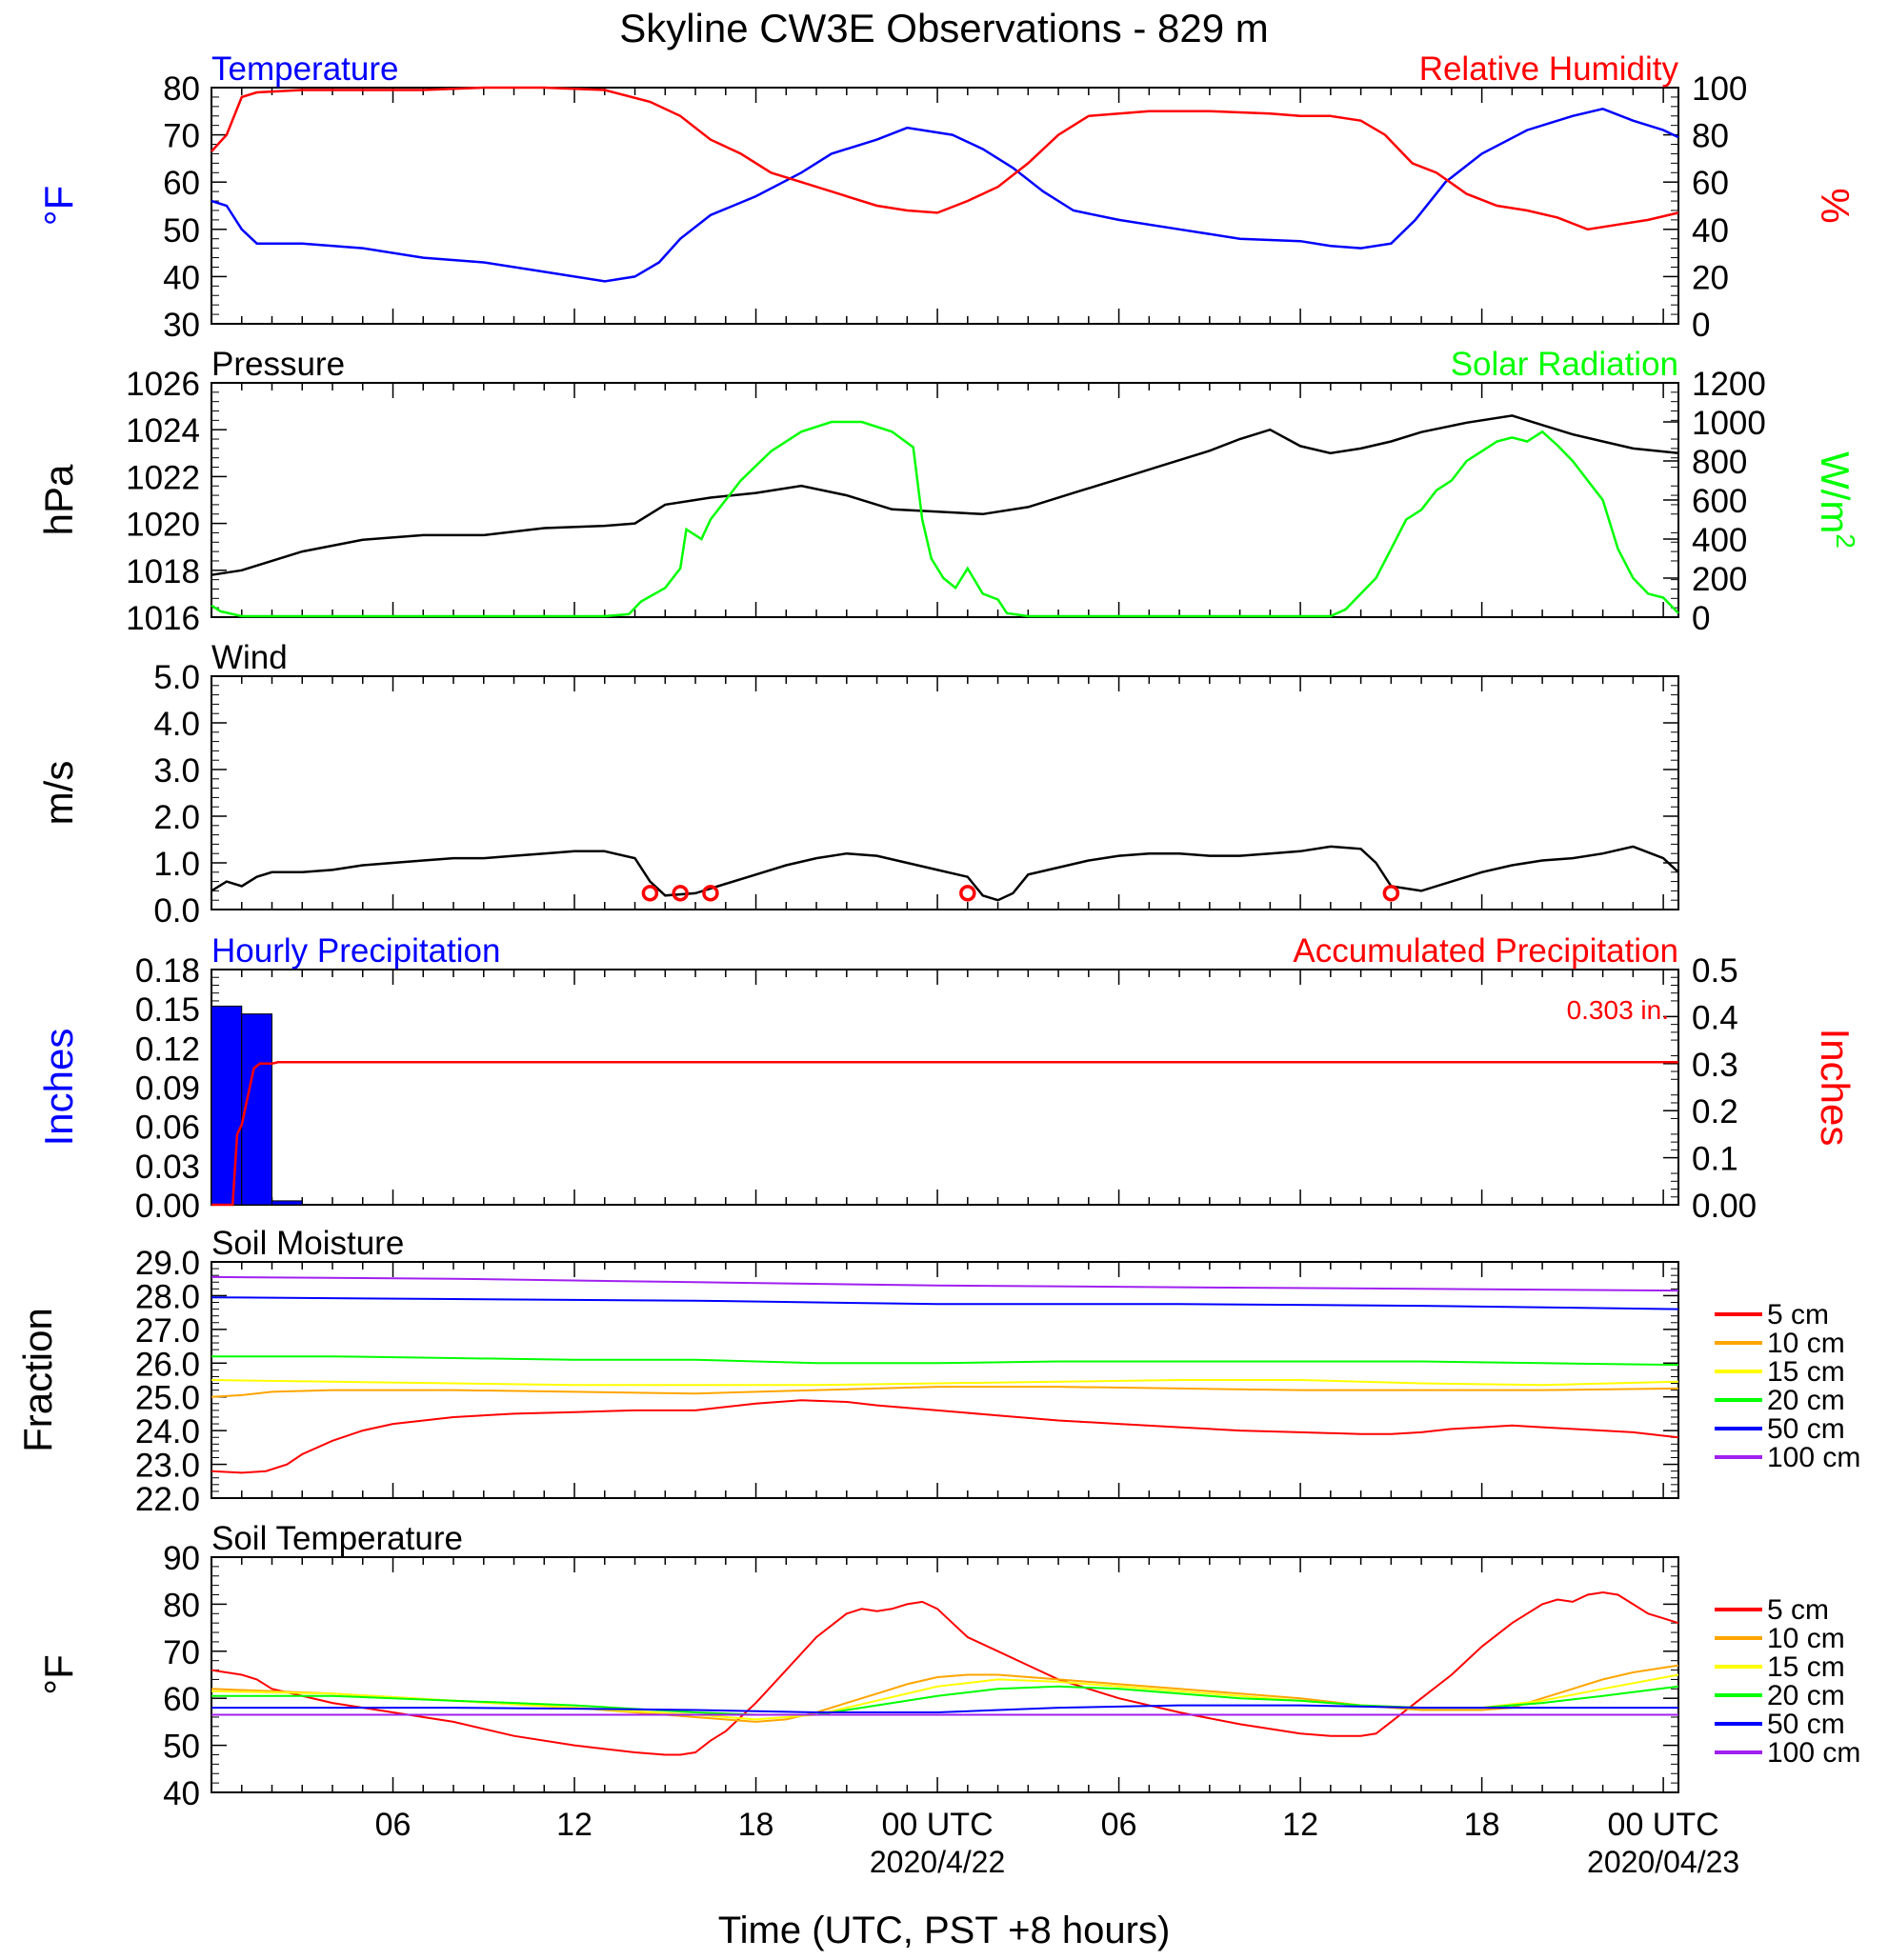 The height and width of the screenshot is (1960, 1888). I want to click on y-tick-label-right: 40, so click(1710, 231).